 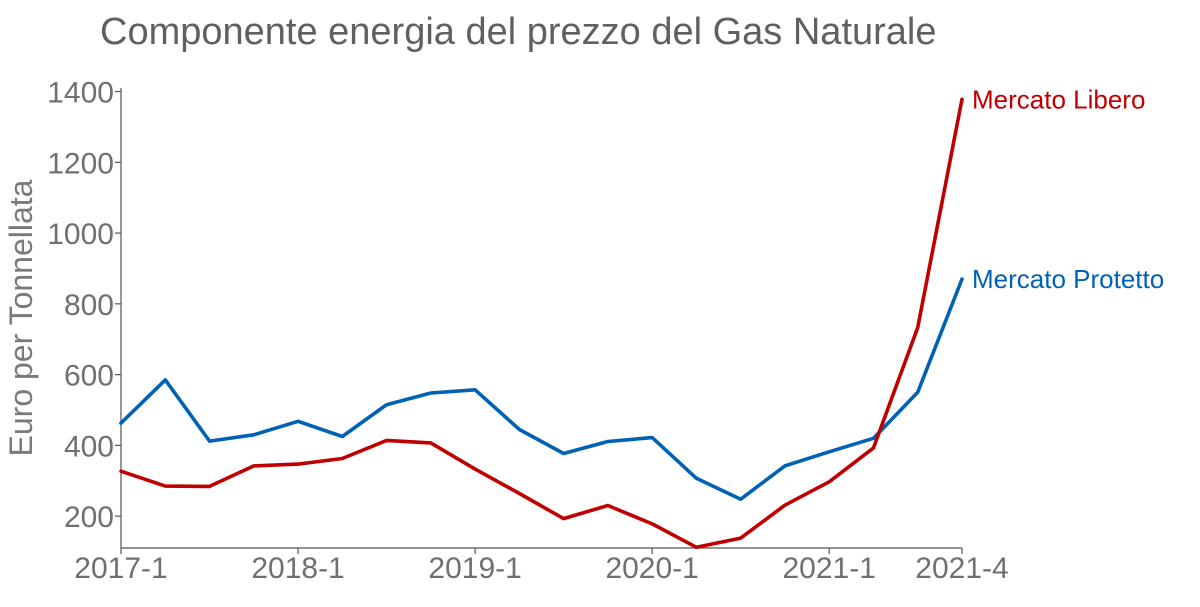 I want to click on x-tick-label: 2019-1, so click(x=474, y=568).